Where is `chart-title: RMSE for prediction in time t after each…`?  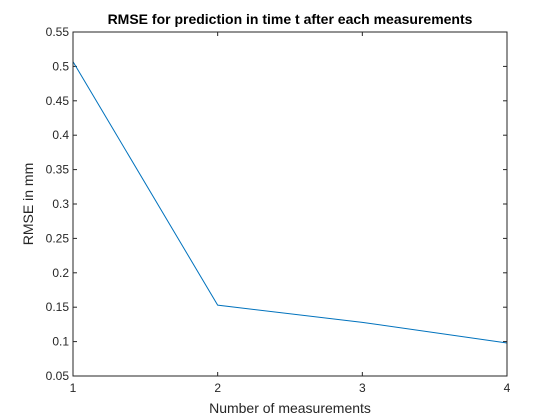 chart-title: RMSE for prediction in time t after each… is located at coordinates (290, 19).